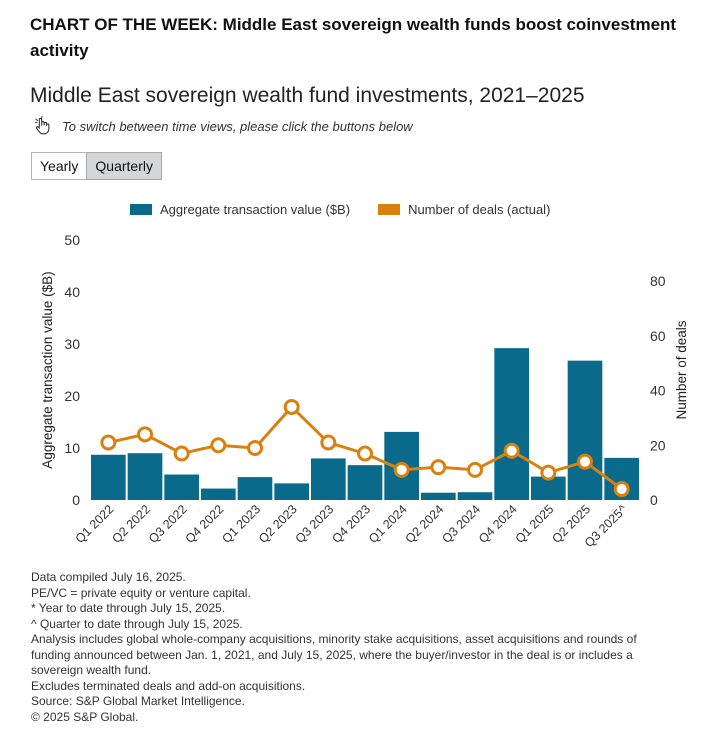 This screenshot has height=742, width=720. Describe the element at coordinates (85, 716) in the screenshot. I see `footnote-line: © 2025 S&P Global.` at that location.